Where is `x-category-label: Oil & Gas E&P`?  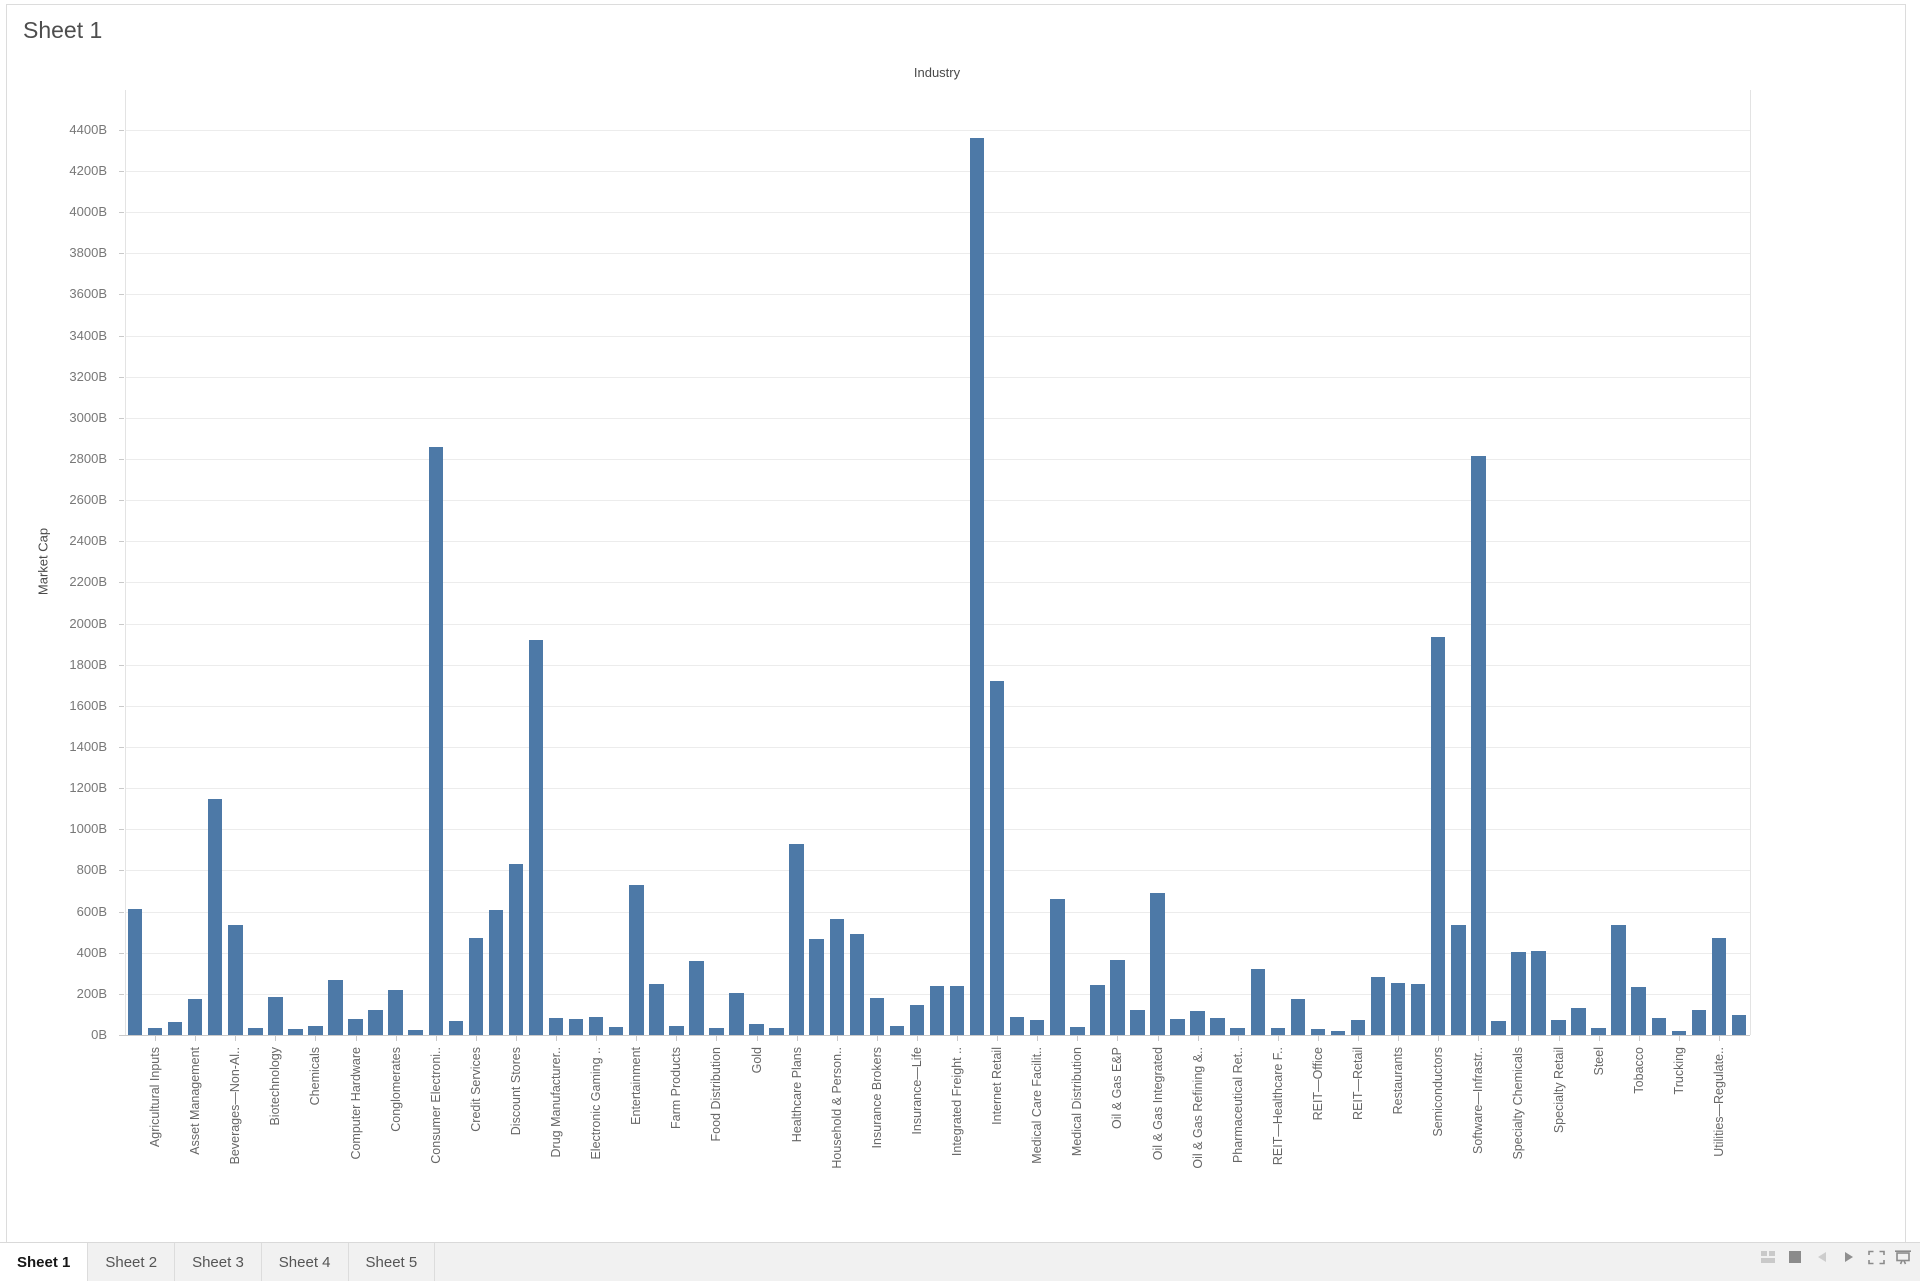
x-category-label: Oil & Gas E&P is located at coordinates (1117, 1088).